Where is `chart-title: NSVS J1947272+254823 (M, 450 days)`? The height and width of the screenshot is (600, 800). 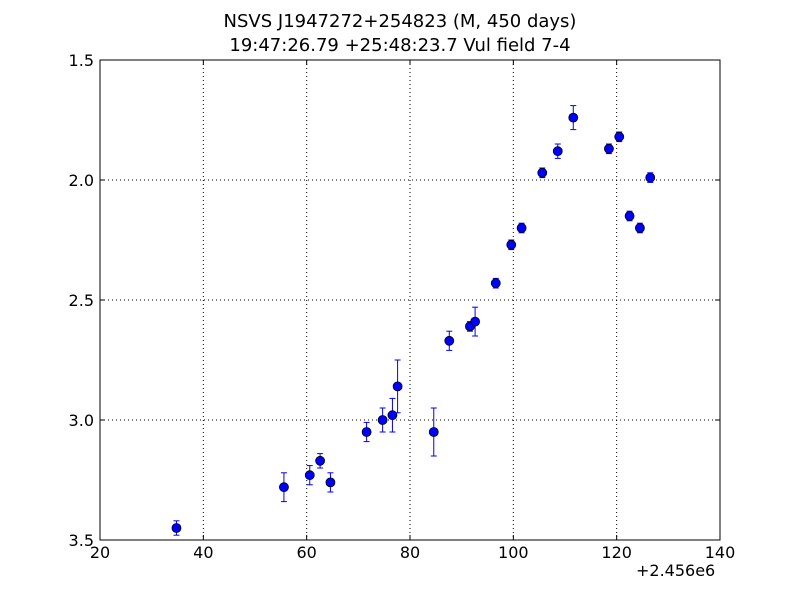
chart-title: NSVS J1947272+254823 (M, 450 days) is located at coordinates (400, 21).